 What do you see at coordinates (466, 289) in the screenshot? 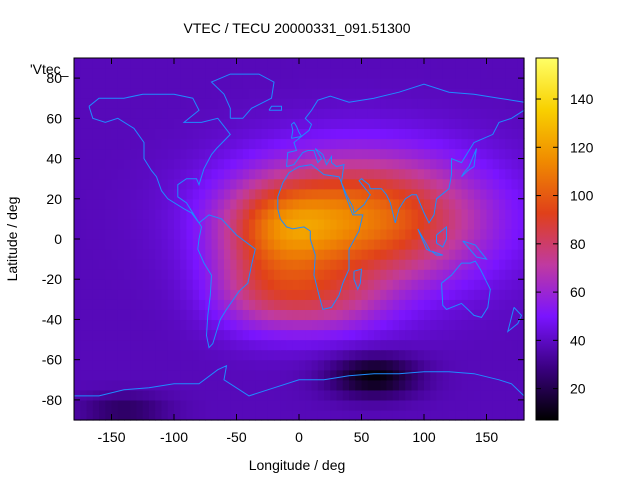
I see `coastline-australia` at bounding box center [466, 289].